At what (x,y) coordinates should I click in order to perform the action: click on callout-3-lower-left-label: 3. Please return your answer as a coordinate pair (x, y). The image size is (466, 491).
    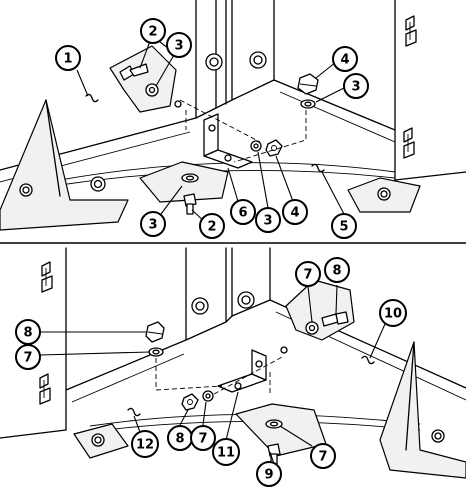
    Looking at the image, I should click on (152, 225).